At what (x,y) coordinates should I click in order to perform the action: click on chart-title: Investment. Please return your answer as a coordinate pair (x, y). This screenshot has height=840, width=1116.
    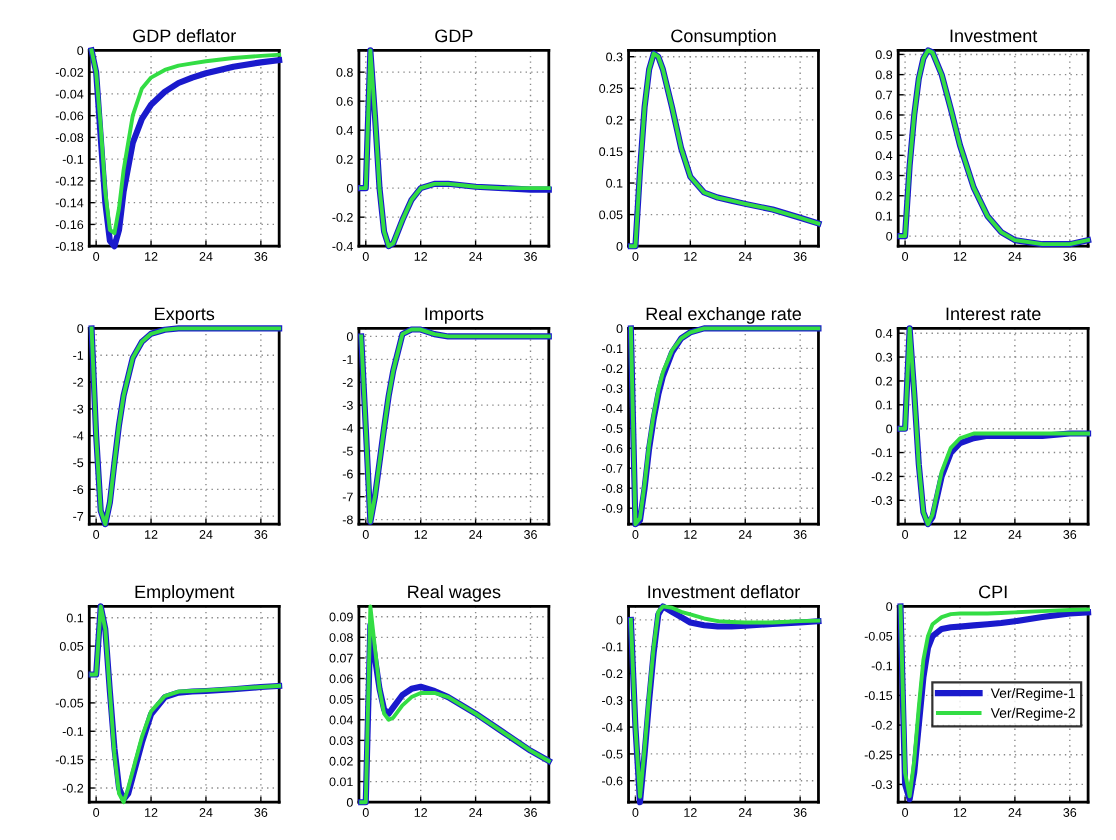
    Looking at the image, I should click on (994, 36).